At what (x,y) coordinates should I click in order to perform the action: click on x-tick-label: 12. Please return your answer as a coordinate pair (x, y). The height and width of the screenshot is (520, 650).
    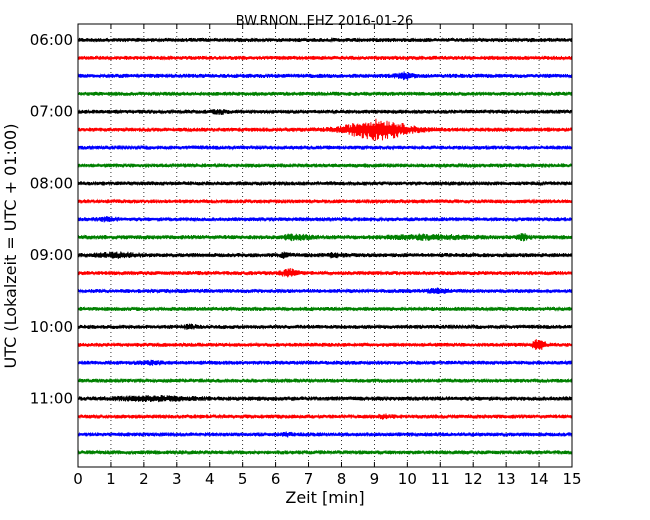
    Looking at the image, I should click on (473, 479).